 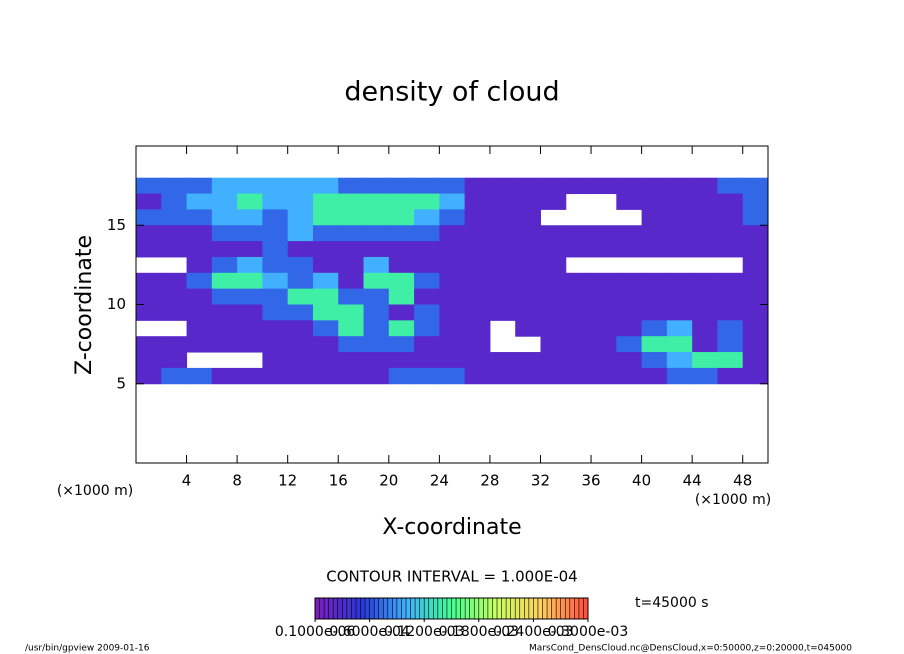 I want to click on x-tick-label: 24, so click(x=439, y=481).